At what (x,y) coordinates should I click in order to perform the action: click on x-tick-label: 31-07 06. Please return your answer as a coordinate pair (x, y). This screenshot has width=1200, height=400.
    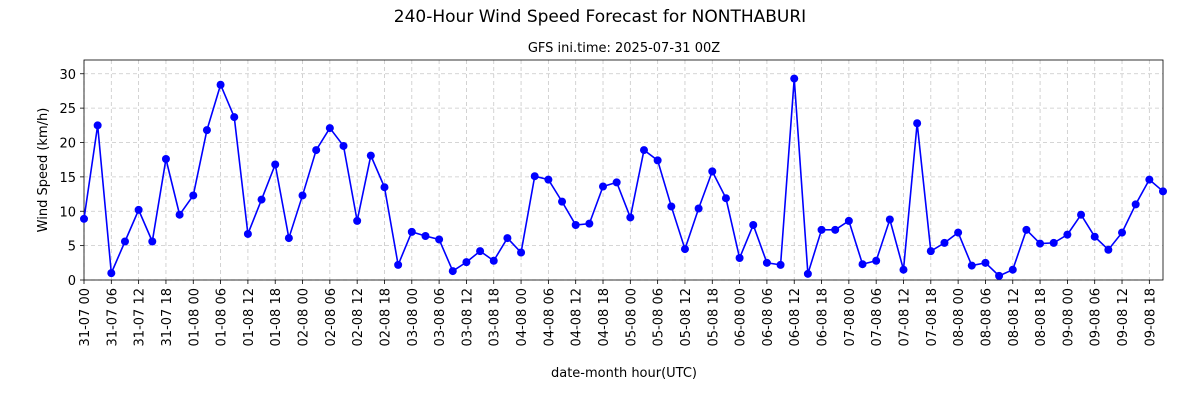
    Looking at the image, I should click on (112, 317).